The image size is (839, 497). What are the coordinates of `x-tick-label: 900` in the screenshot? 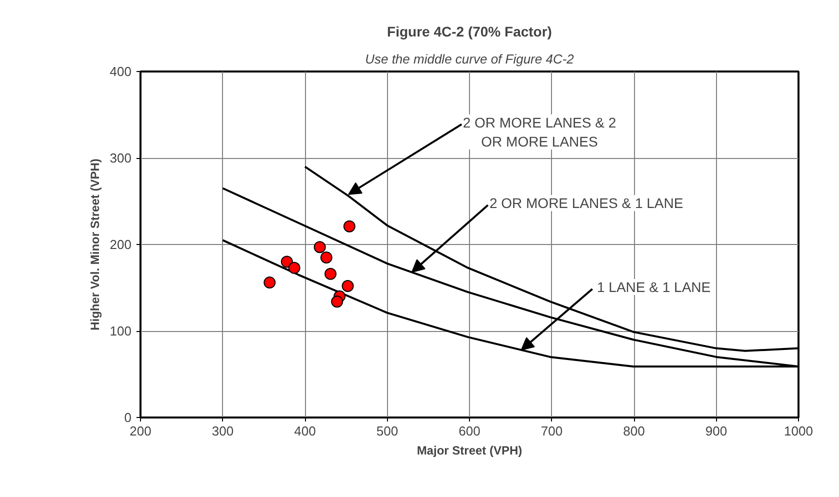 It's located at (716, 431).